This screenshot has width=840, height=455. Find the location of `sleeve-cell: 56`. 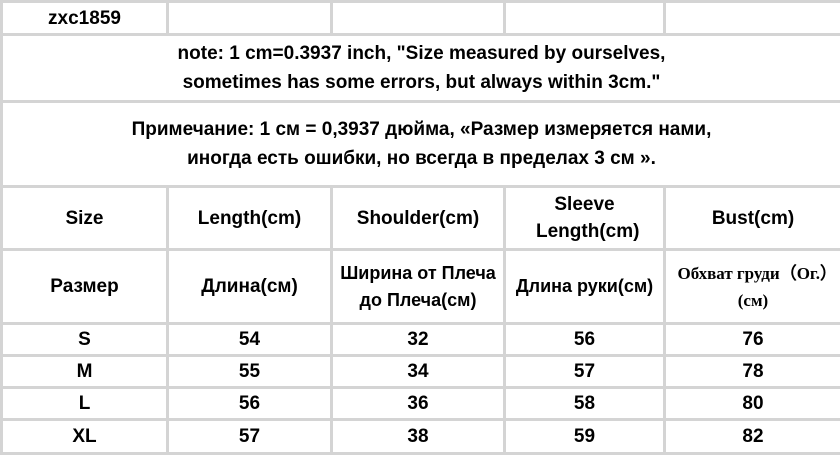

sleeve-cell: 56 is located at coordinates (585, 340).